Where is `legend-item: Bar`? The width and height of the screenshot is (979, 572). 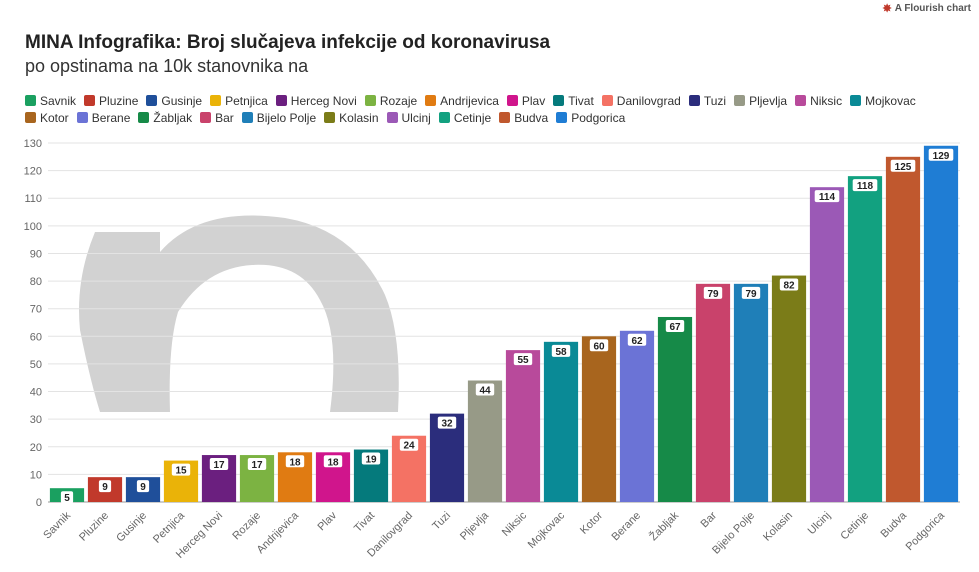
legend-item: Bar is located at coordinates (217, 117).